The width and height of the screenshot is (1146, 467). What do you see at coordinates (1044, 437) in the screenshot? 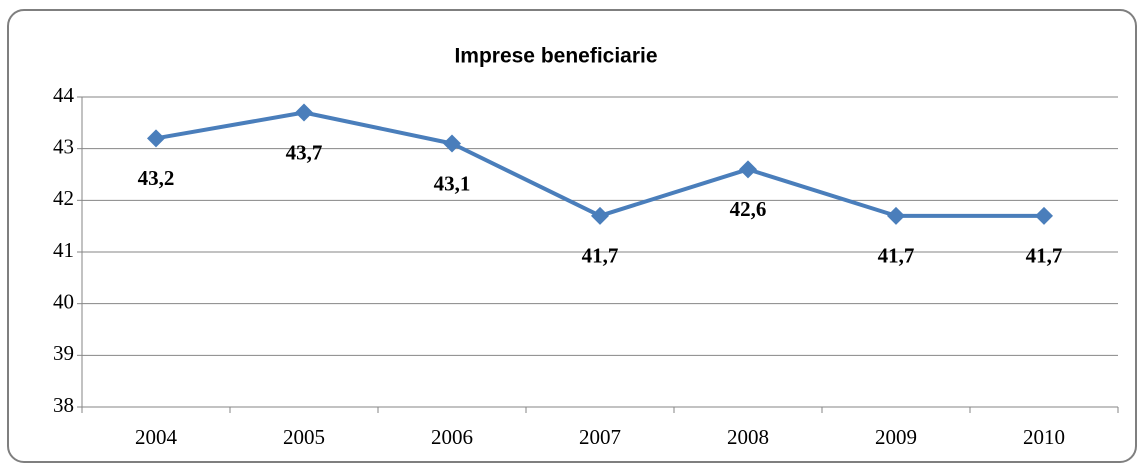
I see `x-tick-label: 2010` at bounding box center [1044, 437].